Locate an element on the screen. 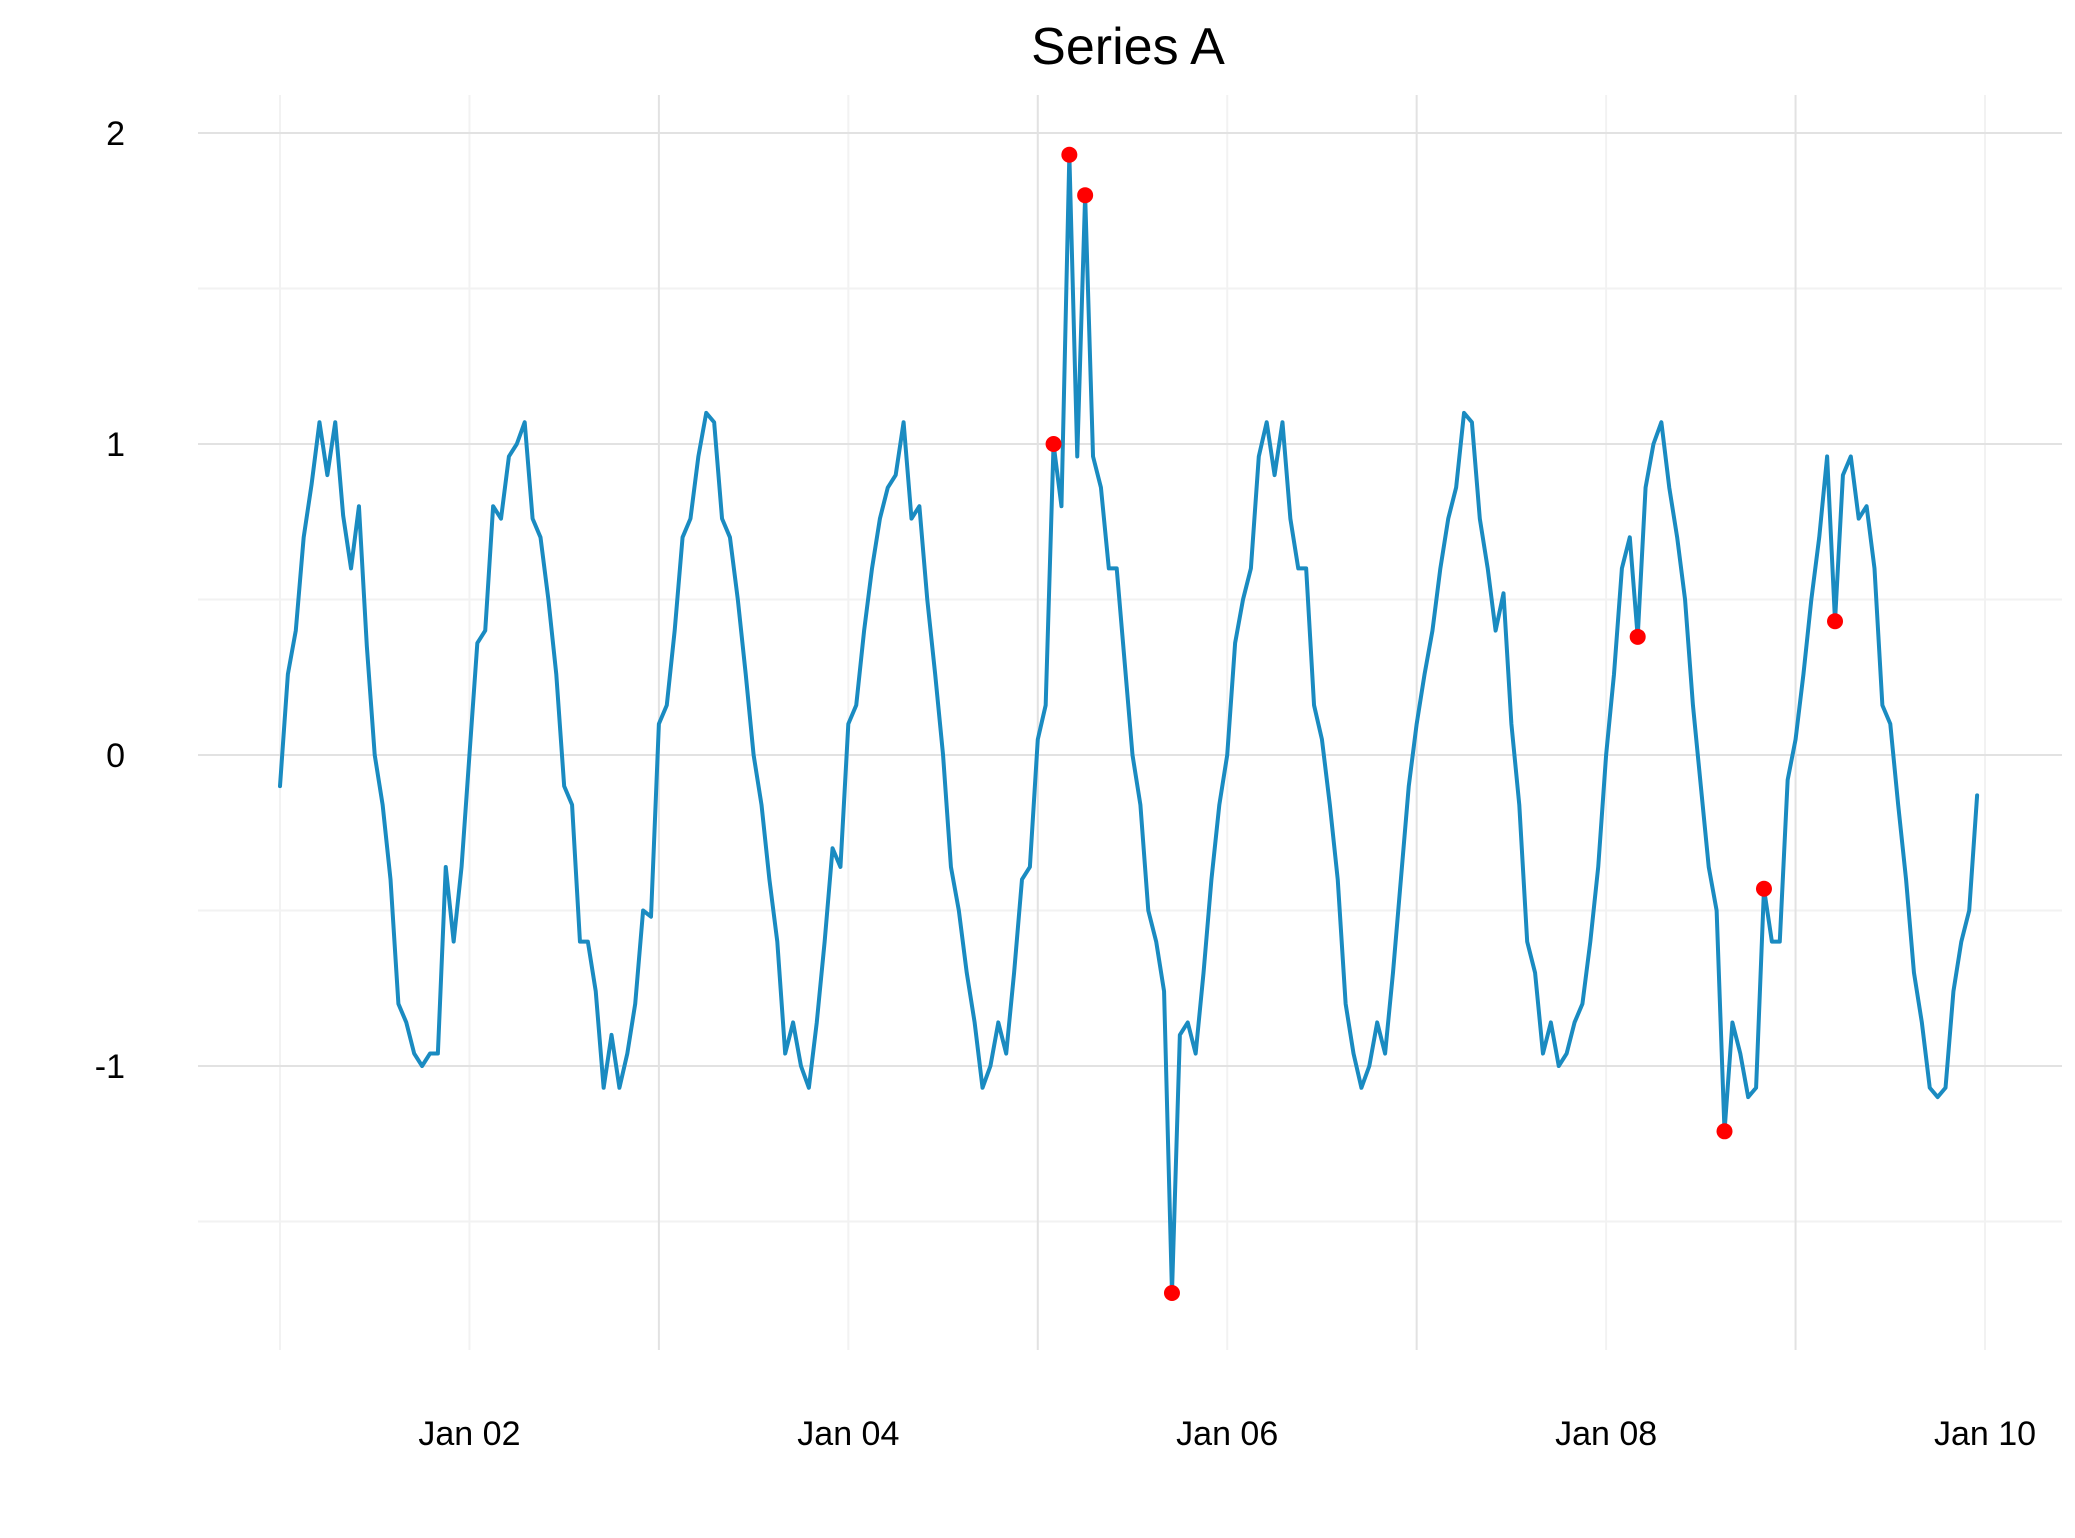 This screenshot has width=2075, height=1538. x-axis-tick-labels: Jan 02 Jan 04 Jan 06 Jan 08 Jan 10 is located at coordinates (1227, 1434).